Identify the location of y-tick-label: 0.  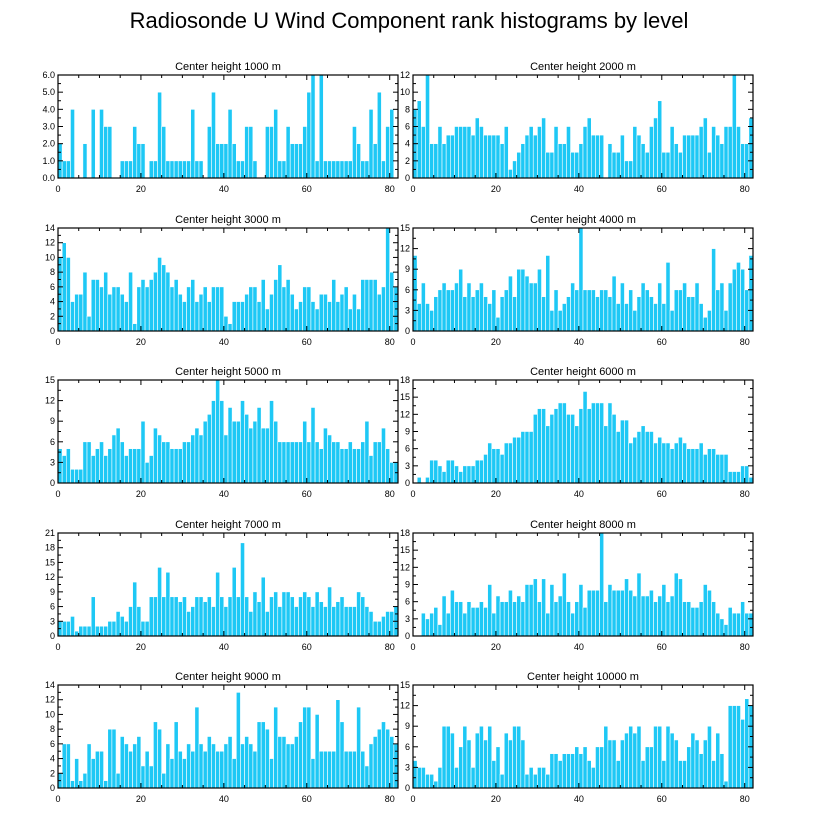
(52, 483).